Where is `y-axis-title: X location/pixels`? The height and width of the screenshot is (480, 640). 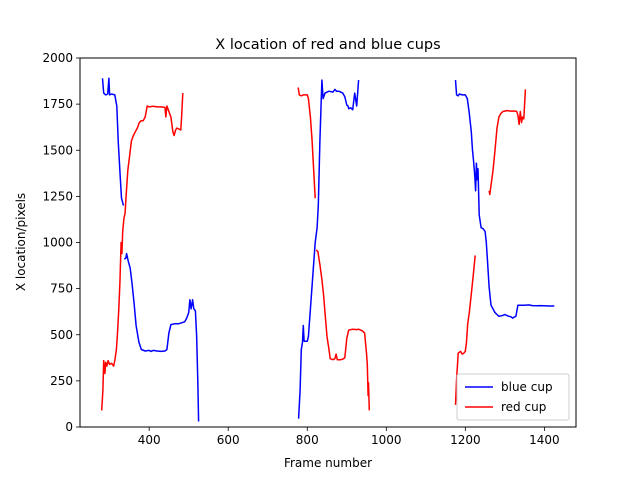 y-axis-title: X location/pixels is located at coordinates (21, 242).